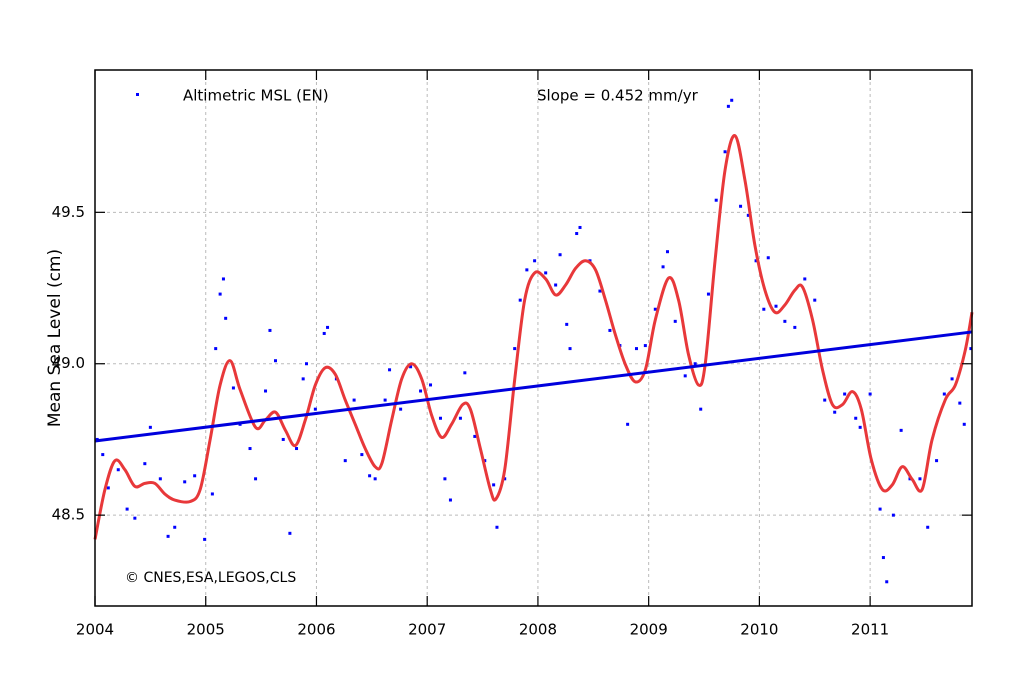 This screenshot has height=680, width=1024. Describe the element at coordinates (55, 338) in the screenshot. I see `y-axis-label: Mean Sea Level (cm)` at that location.